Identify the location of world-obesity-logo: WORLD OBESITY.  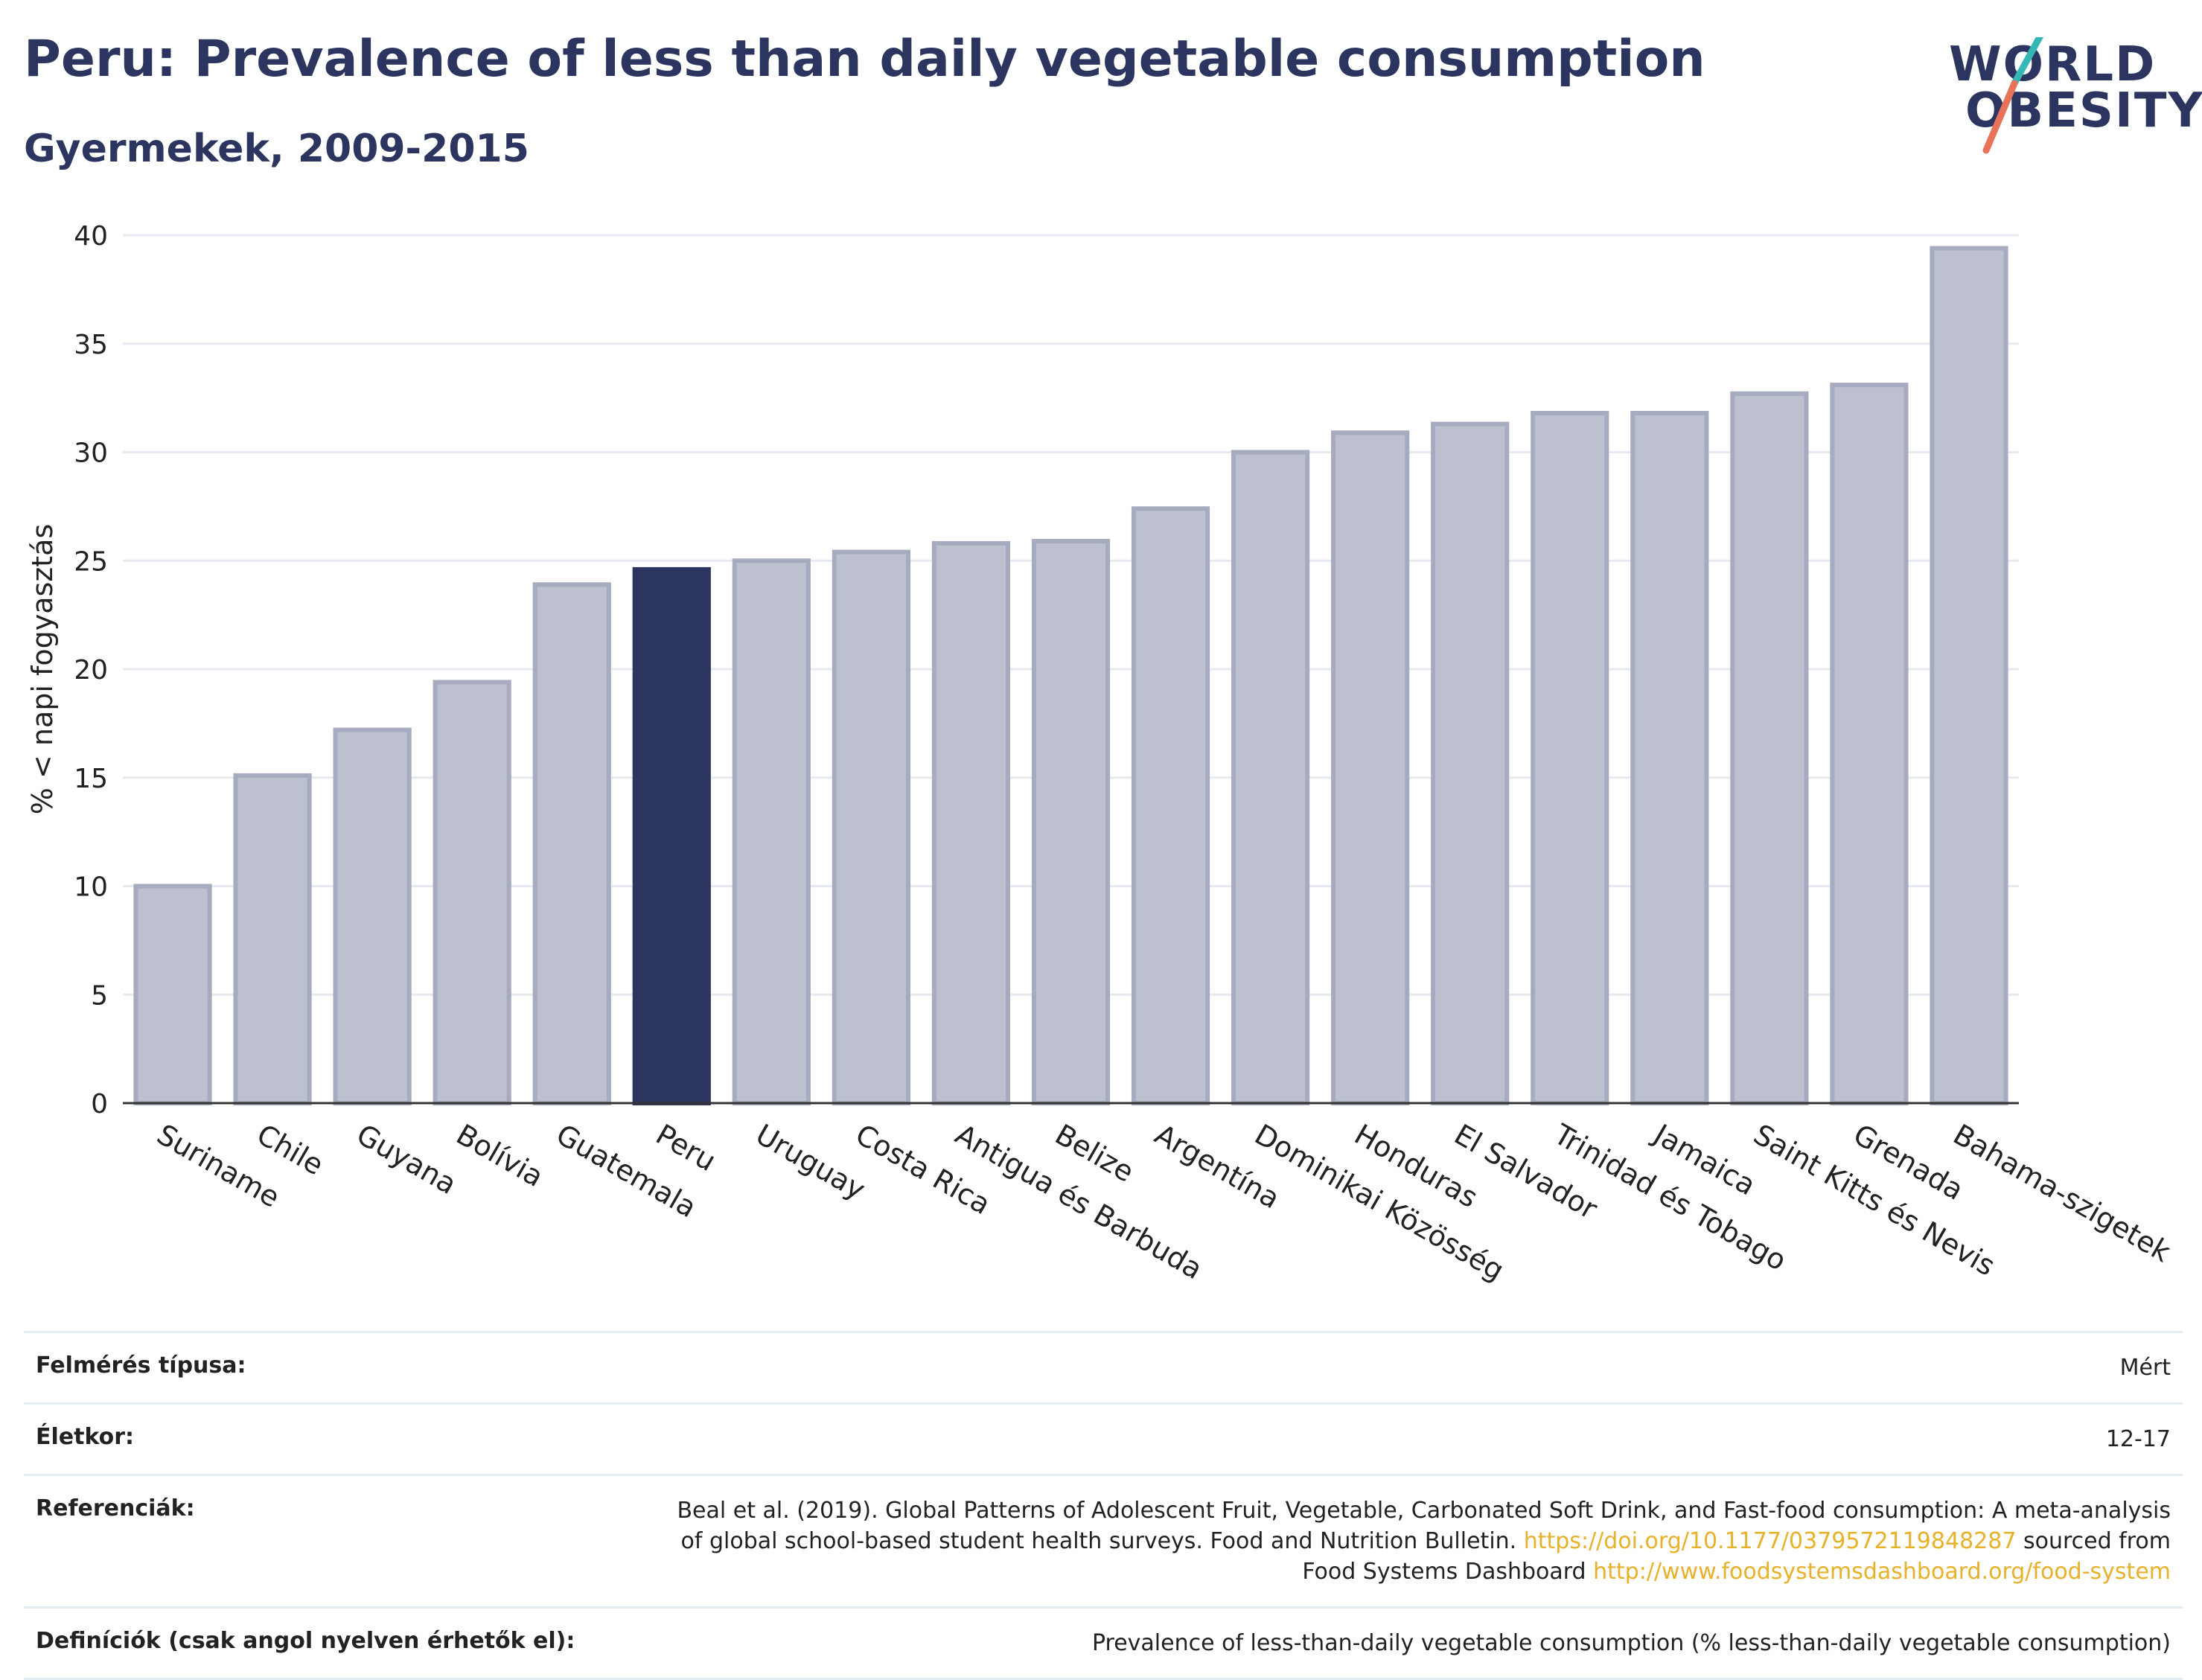
(2072, 96).